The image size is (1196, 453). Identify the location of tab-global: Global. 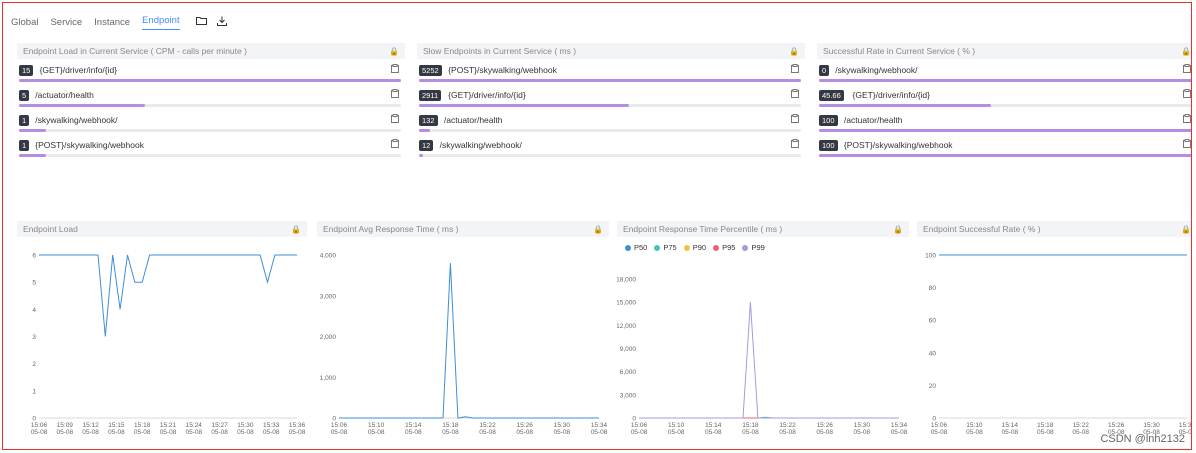
(25, 22).